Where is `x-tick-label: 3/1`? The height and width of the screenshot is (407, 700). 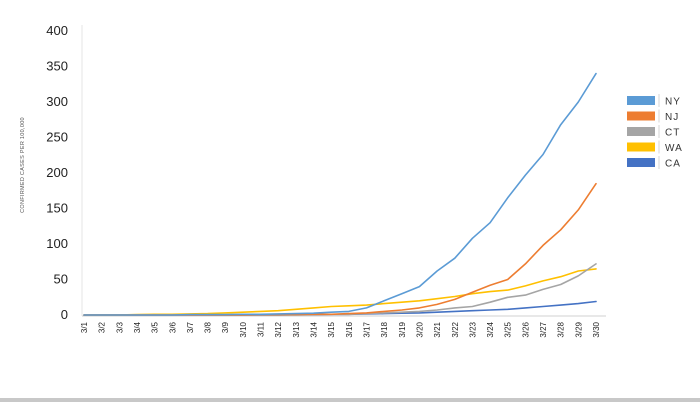 x-tick-label: 3/1 is located at coordinates (84, 327).